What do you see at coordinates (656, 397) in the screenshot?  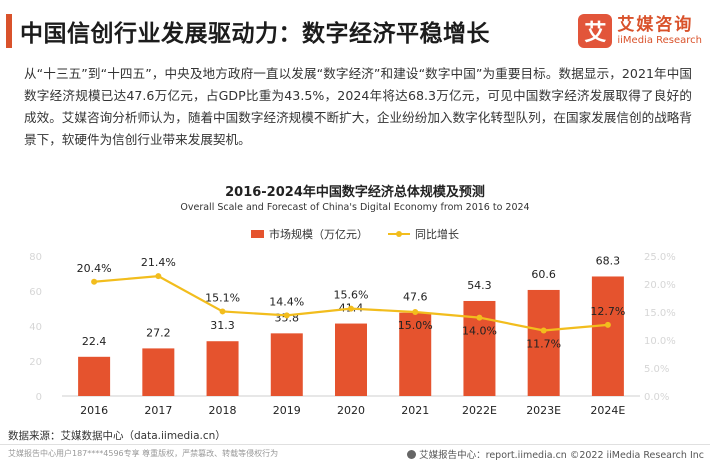 I see `right-axis-tick-label: 0.0%` at bounding box center [656, 397].